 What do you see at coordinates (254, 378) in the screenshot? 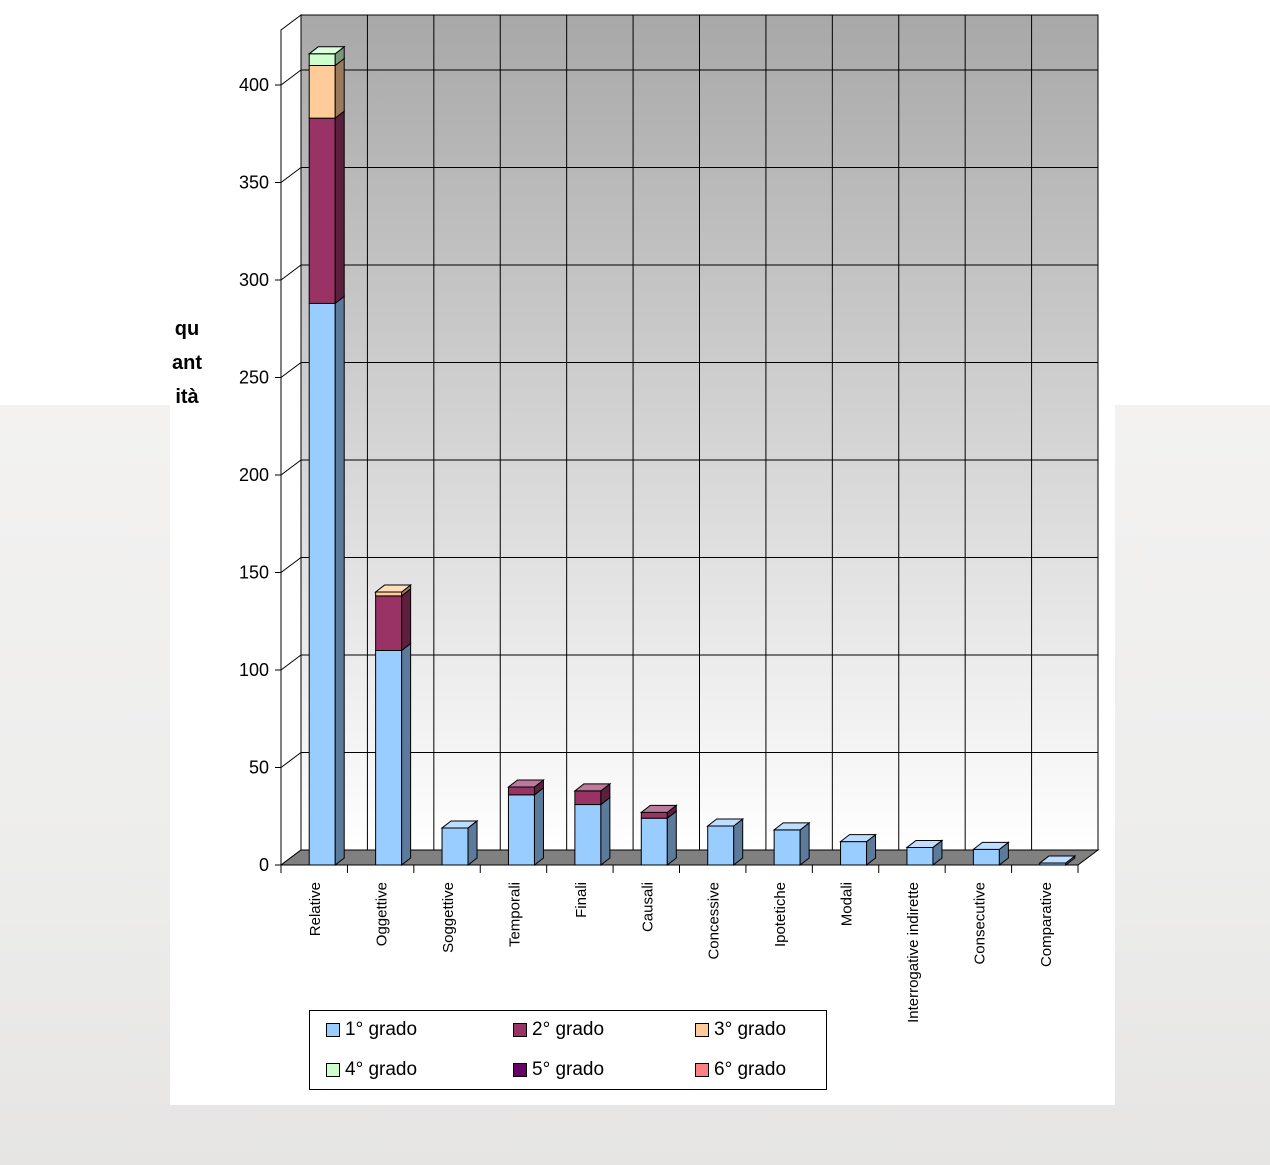
I see `y-tick-label: 250` at bounding box center [254, 378].